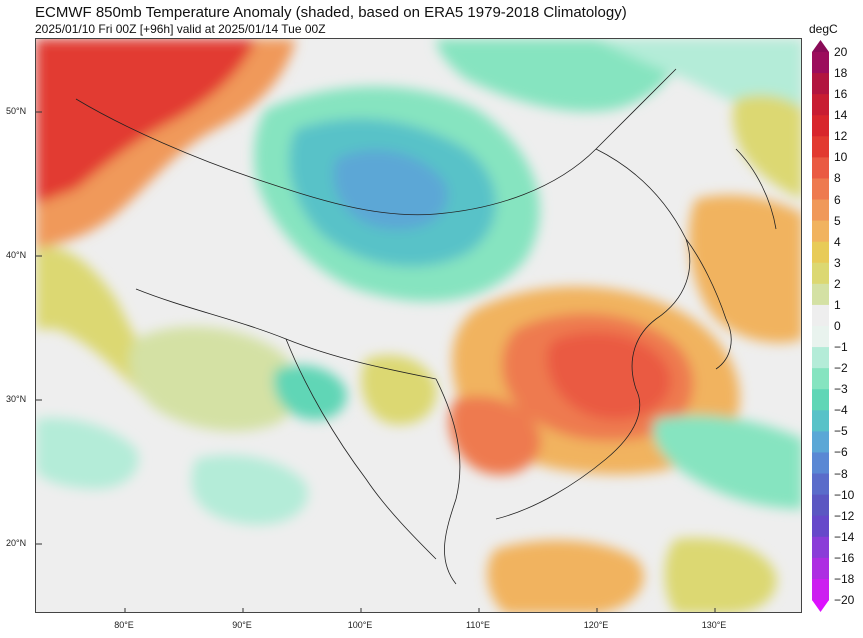  What do you see at coordinates (841, 473) in the screenshot?
I see `colorbar-level-label: −8` at bounding box center [841, 473].